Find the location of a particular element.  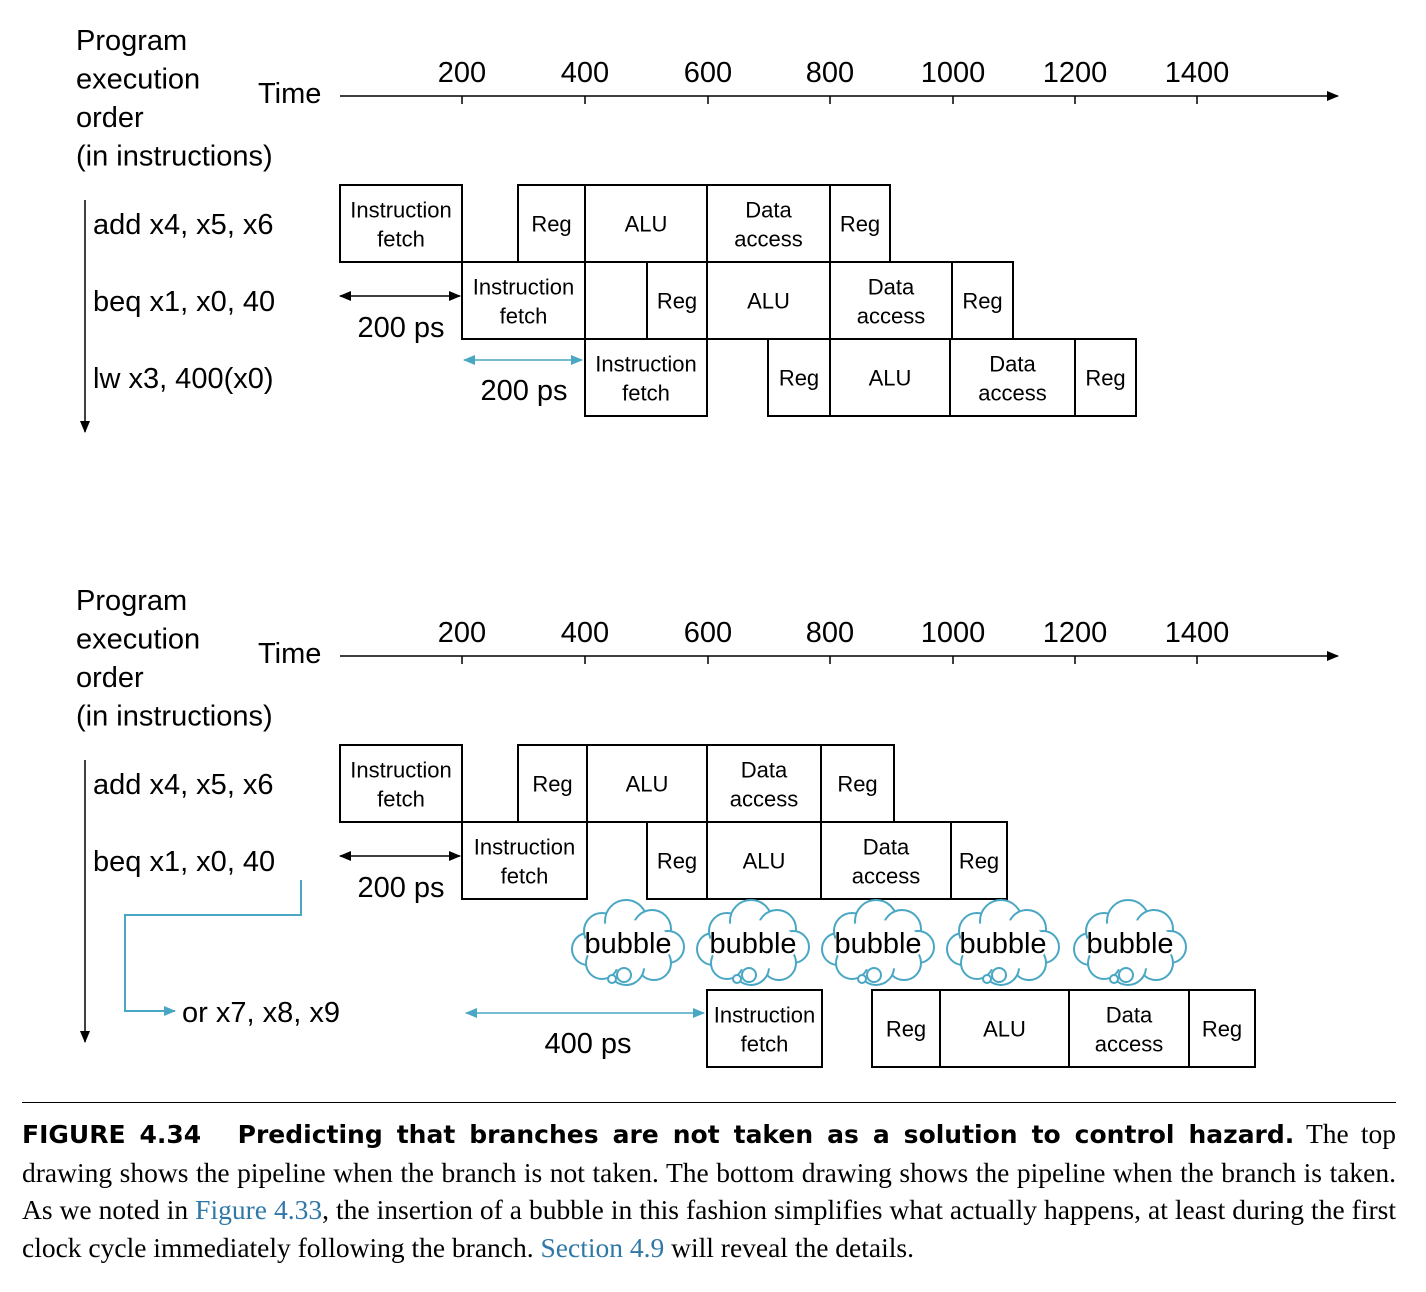

instruction-label: or x7, x8, x9 is located at coordinates (261, 1013).